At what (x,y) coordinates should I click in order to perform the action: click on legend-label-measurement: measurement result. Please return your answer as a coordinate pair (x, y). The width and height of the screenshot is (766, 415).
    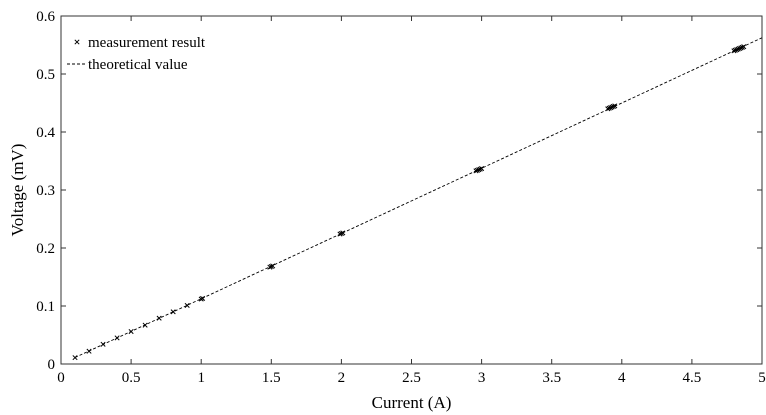
    Looking at the image, I should click on (147, 43).